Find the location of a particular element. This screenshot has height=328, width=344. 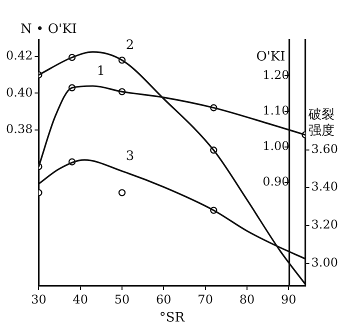

x-tick-label: 60 is located at coordinates (164, 299).